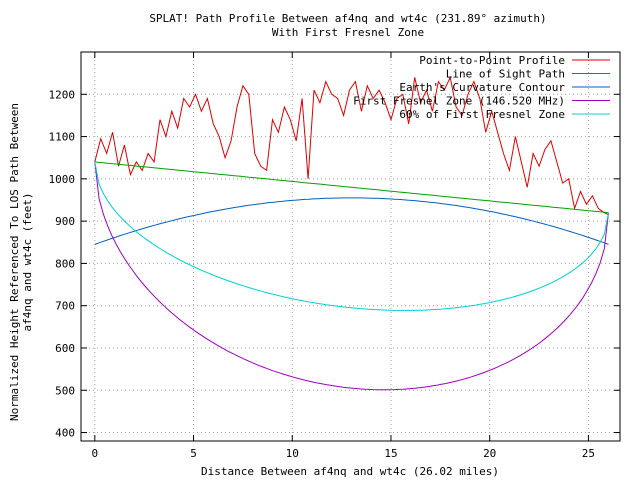  I want to click on y-tick-label: 700, so click(65, 306).